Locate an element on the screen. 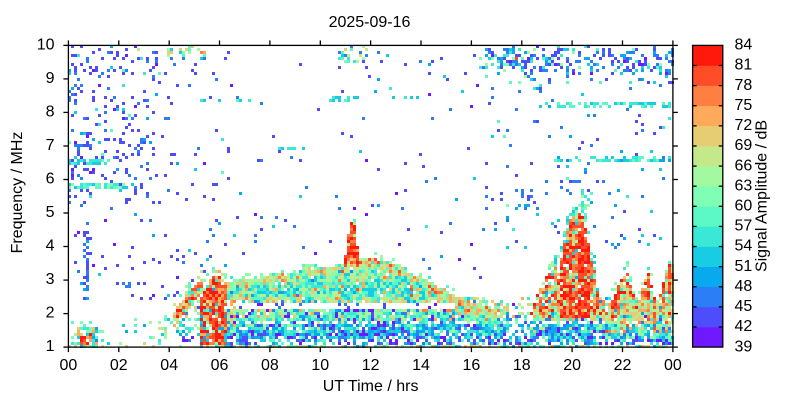 The width and height of the screenshot is (800, 405). svg-text: 02 is located at coordinates (119, 365).